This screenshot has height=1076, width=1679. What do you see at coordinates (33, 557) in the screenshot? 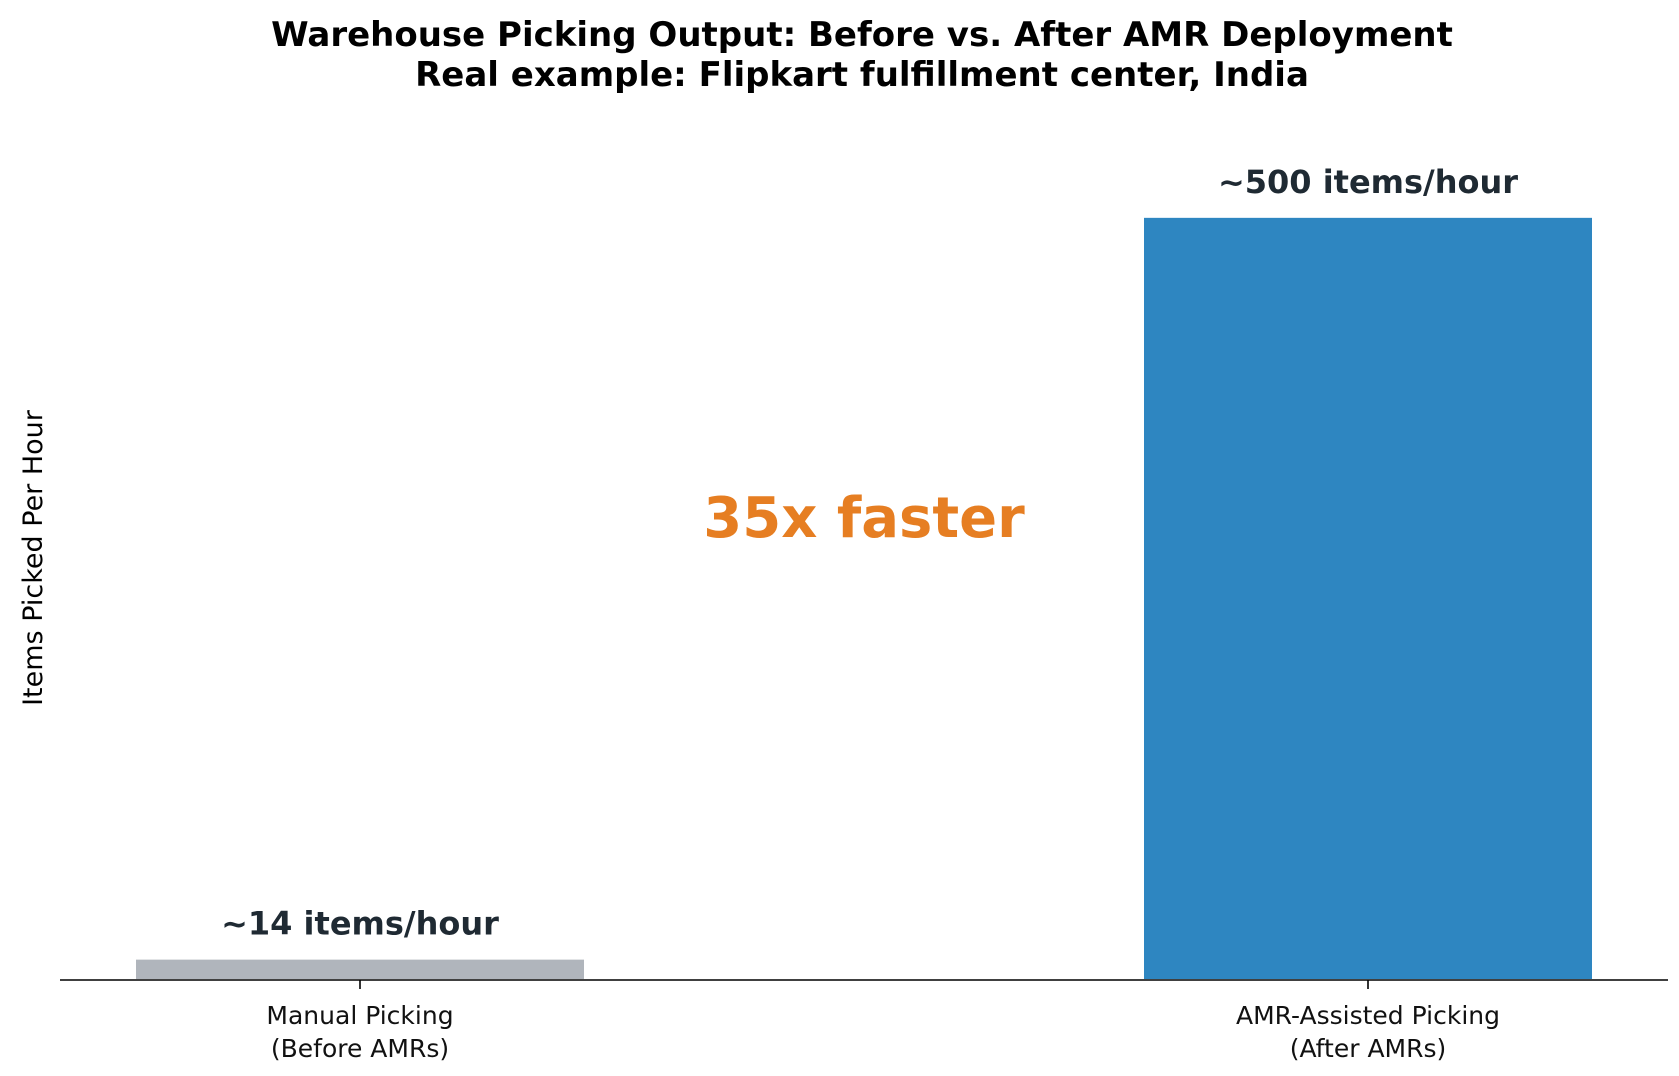
I see `y-axis-label: Items Picked Per Hour` at bounding box center [33, 557].